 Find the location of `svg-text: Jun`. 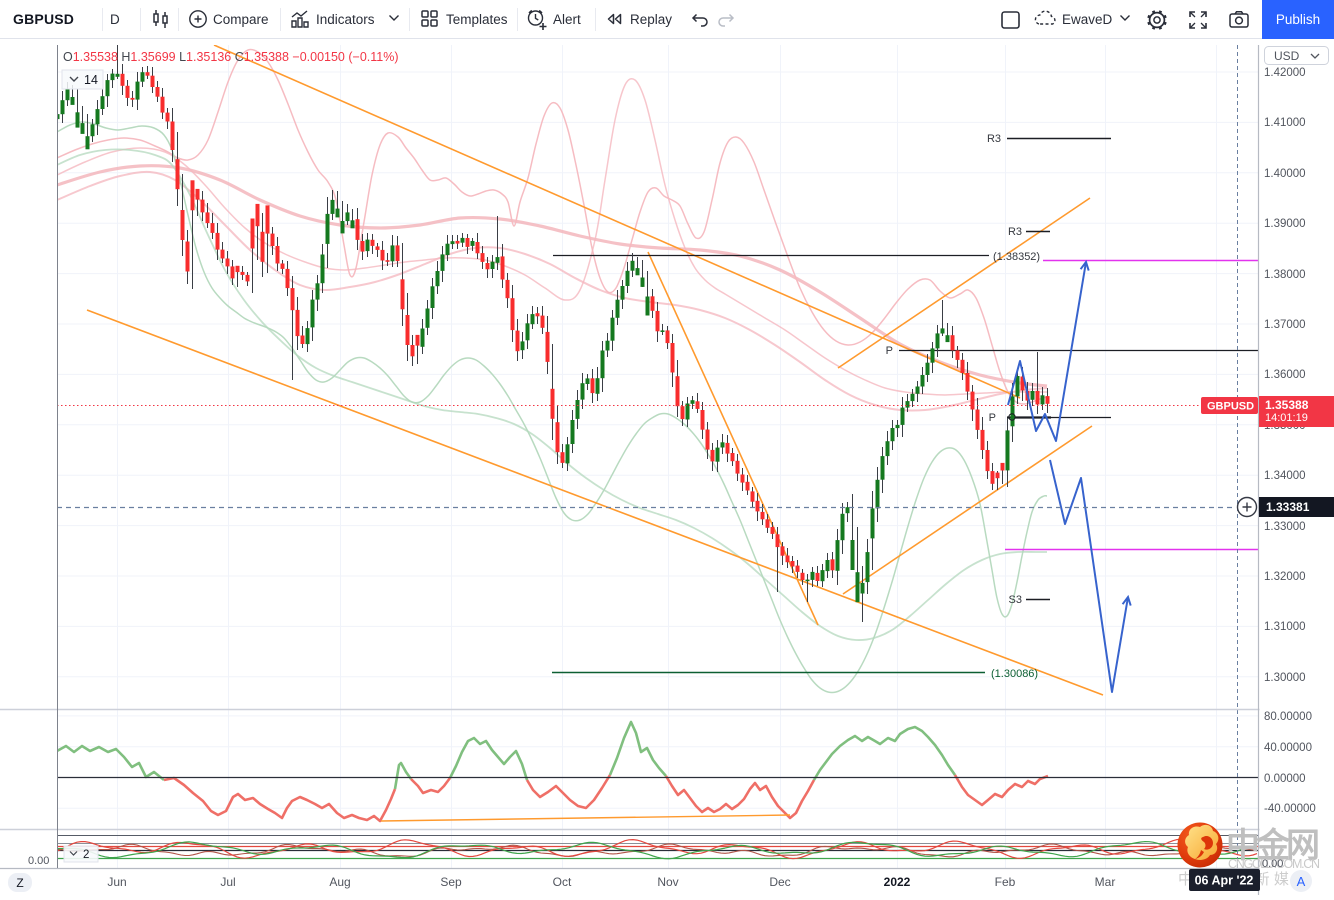

svg-text: Jun is located at coordinates (116, 882).